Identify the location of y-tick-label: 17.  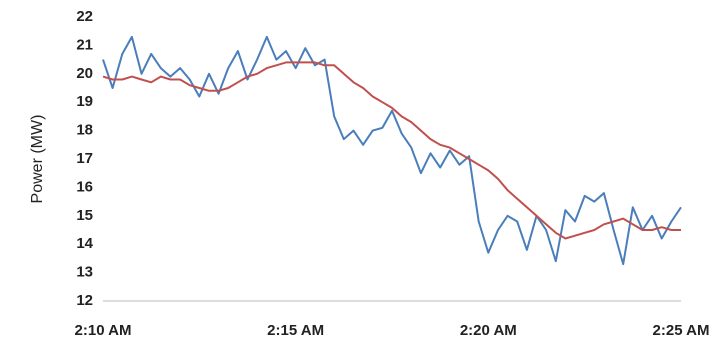
(84, 158).